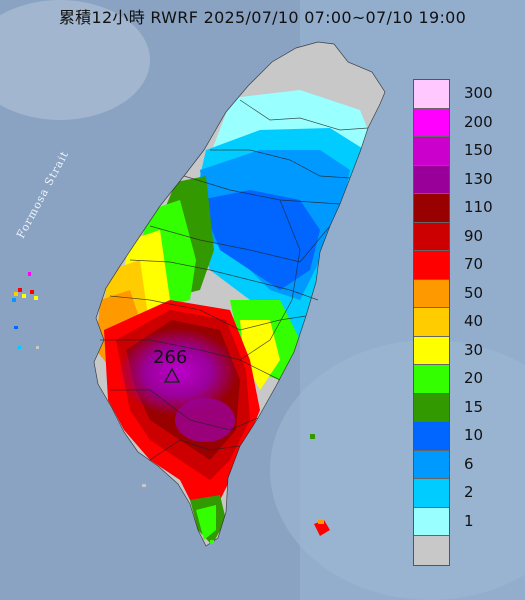 The image size is (525, 600). I want to click on legend-tick-label: 300, so click(478, 93).